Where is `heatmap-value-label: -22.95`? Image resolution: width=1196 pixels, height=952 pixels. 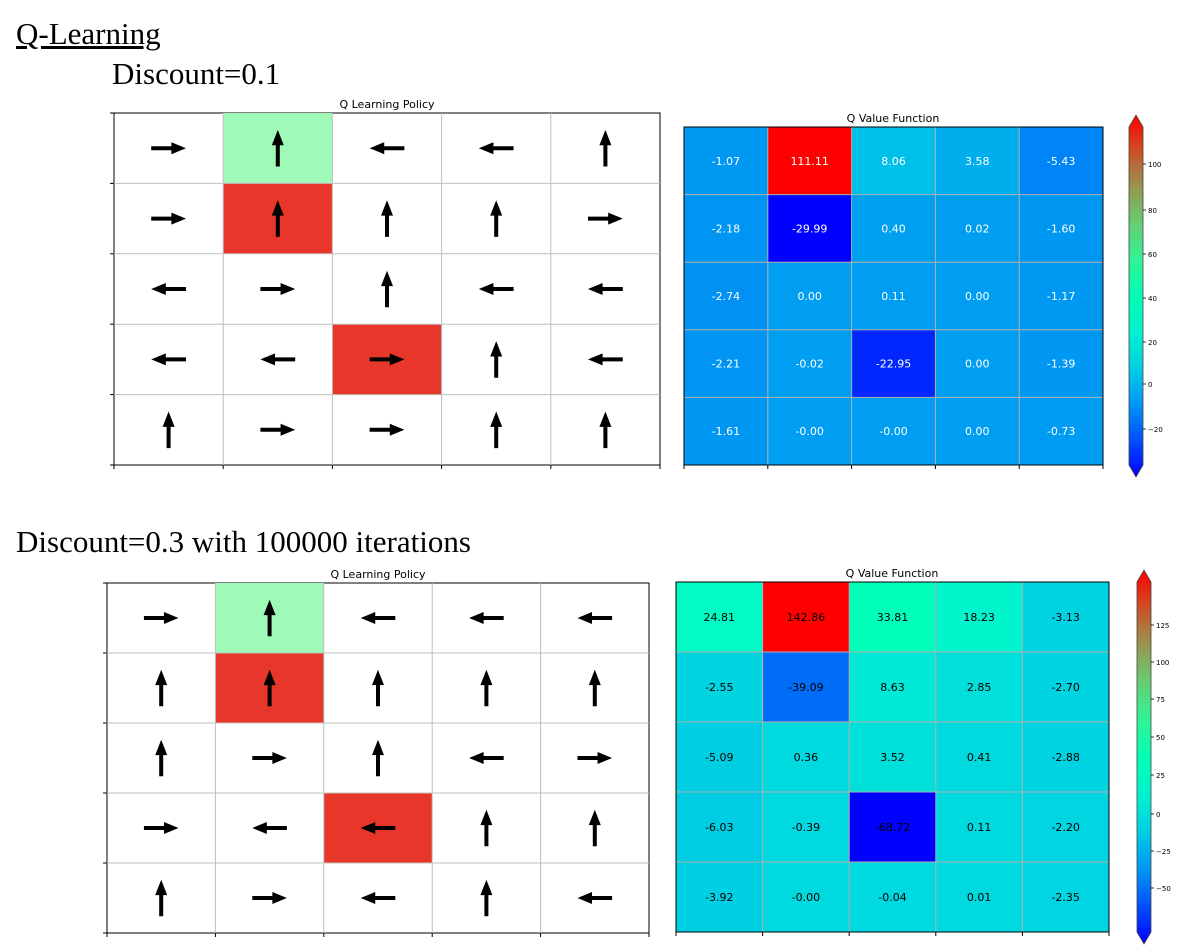 heatmap-value-label: -22.95 is located at coordinates (893, 364).